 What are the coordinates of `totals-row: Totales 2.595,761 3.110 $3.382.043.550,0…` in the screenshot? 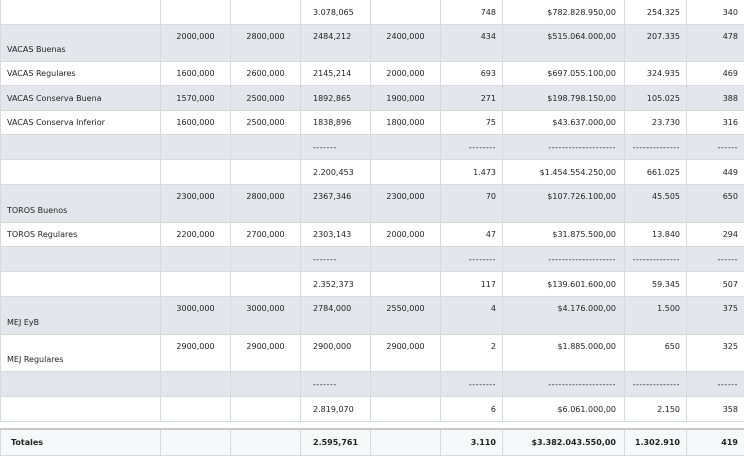 It's located at (372, 442).